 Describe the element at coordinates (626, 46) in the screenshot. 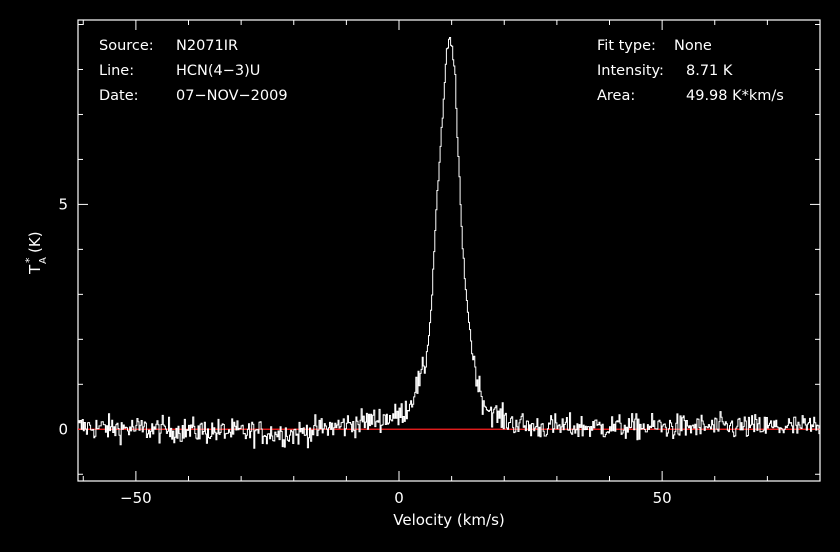

I see `info-fit-key: Fit type:` at that location.